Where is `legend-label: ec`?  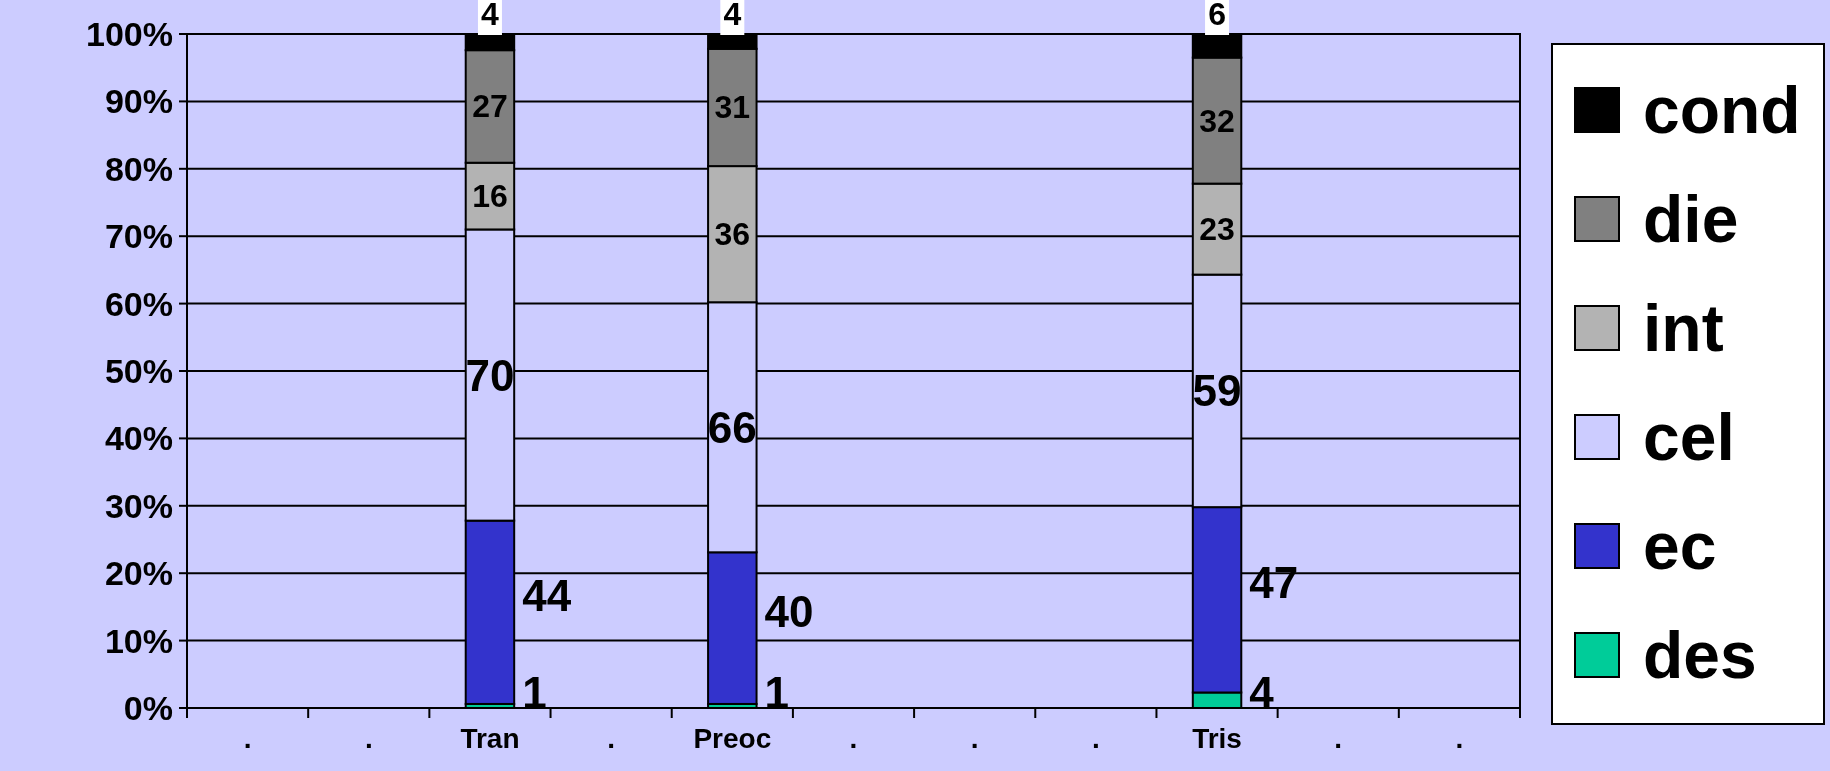 legend-label: ec is located at coordinates (1680, 546).